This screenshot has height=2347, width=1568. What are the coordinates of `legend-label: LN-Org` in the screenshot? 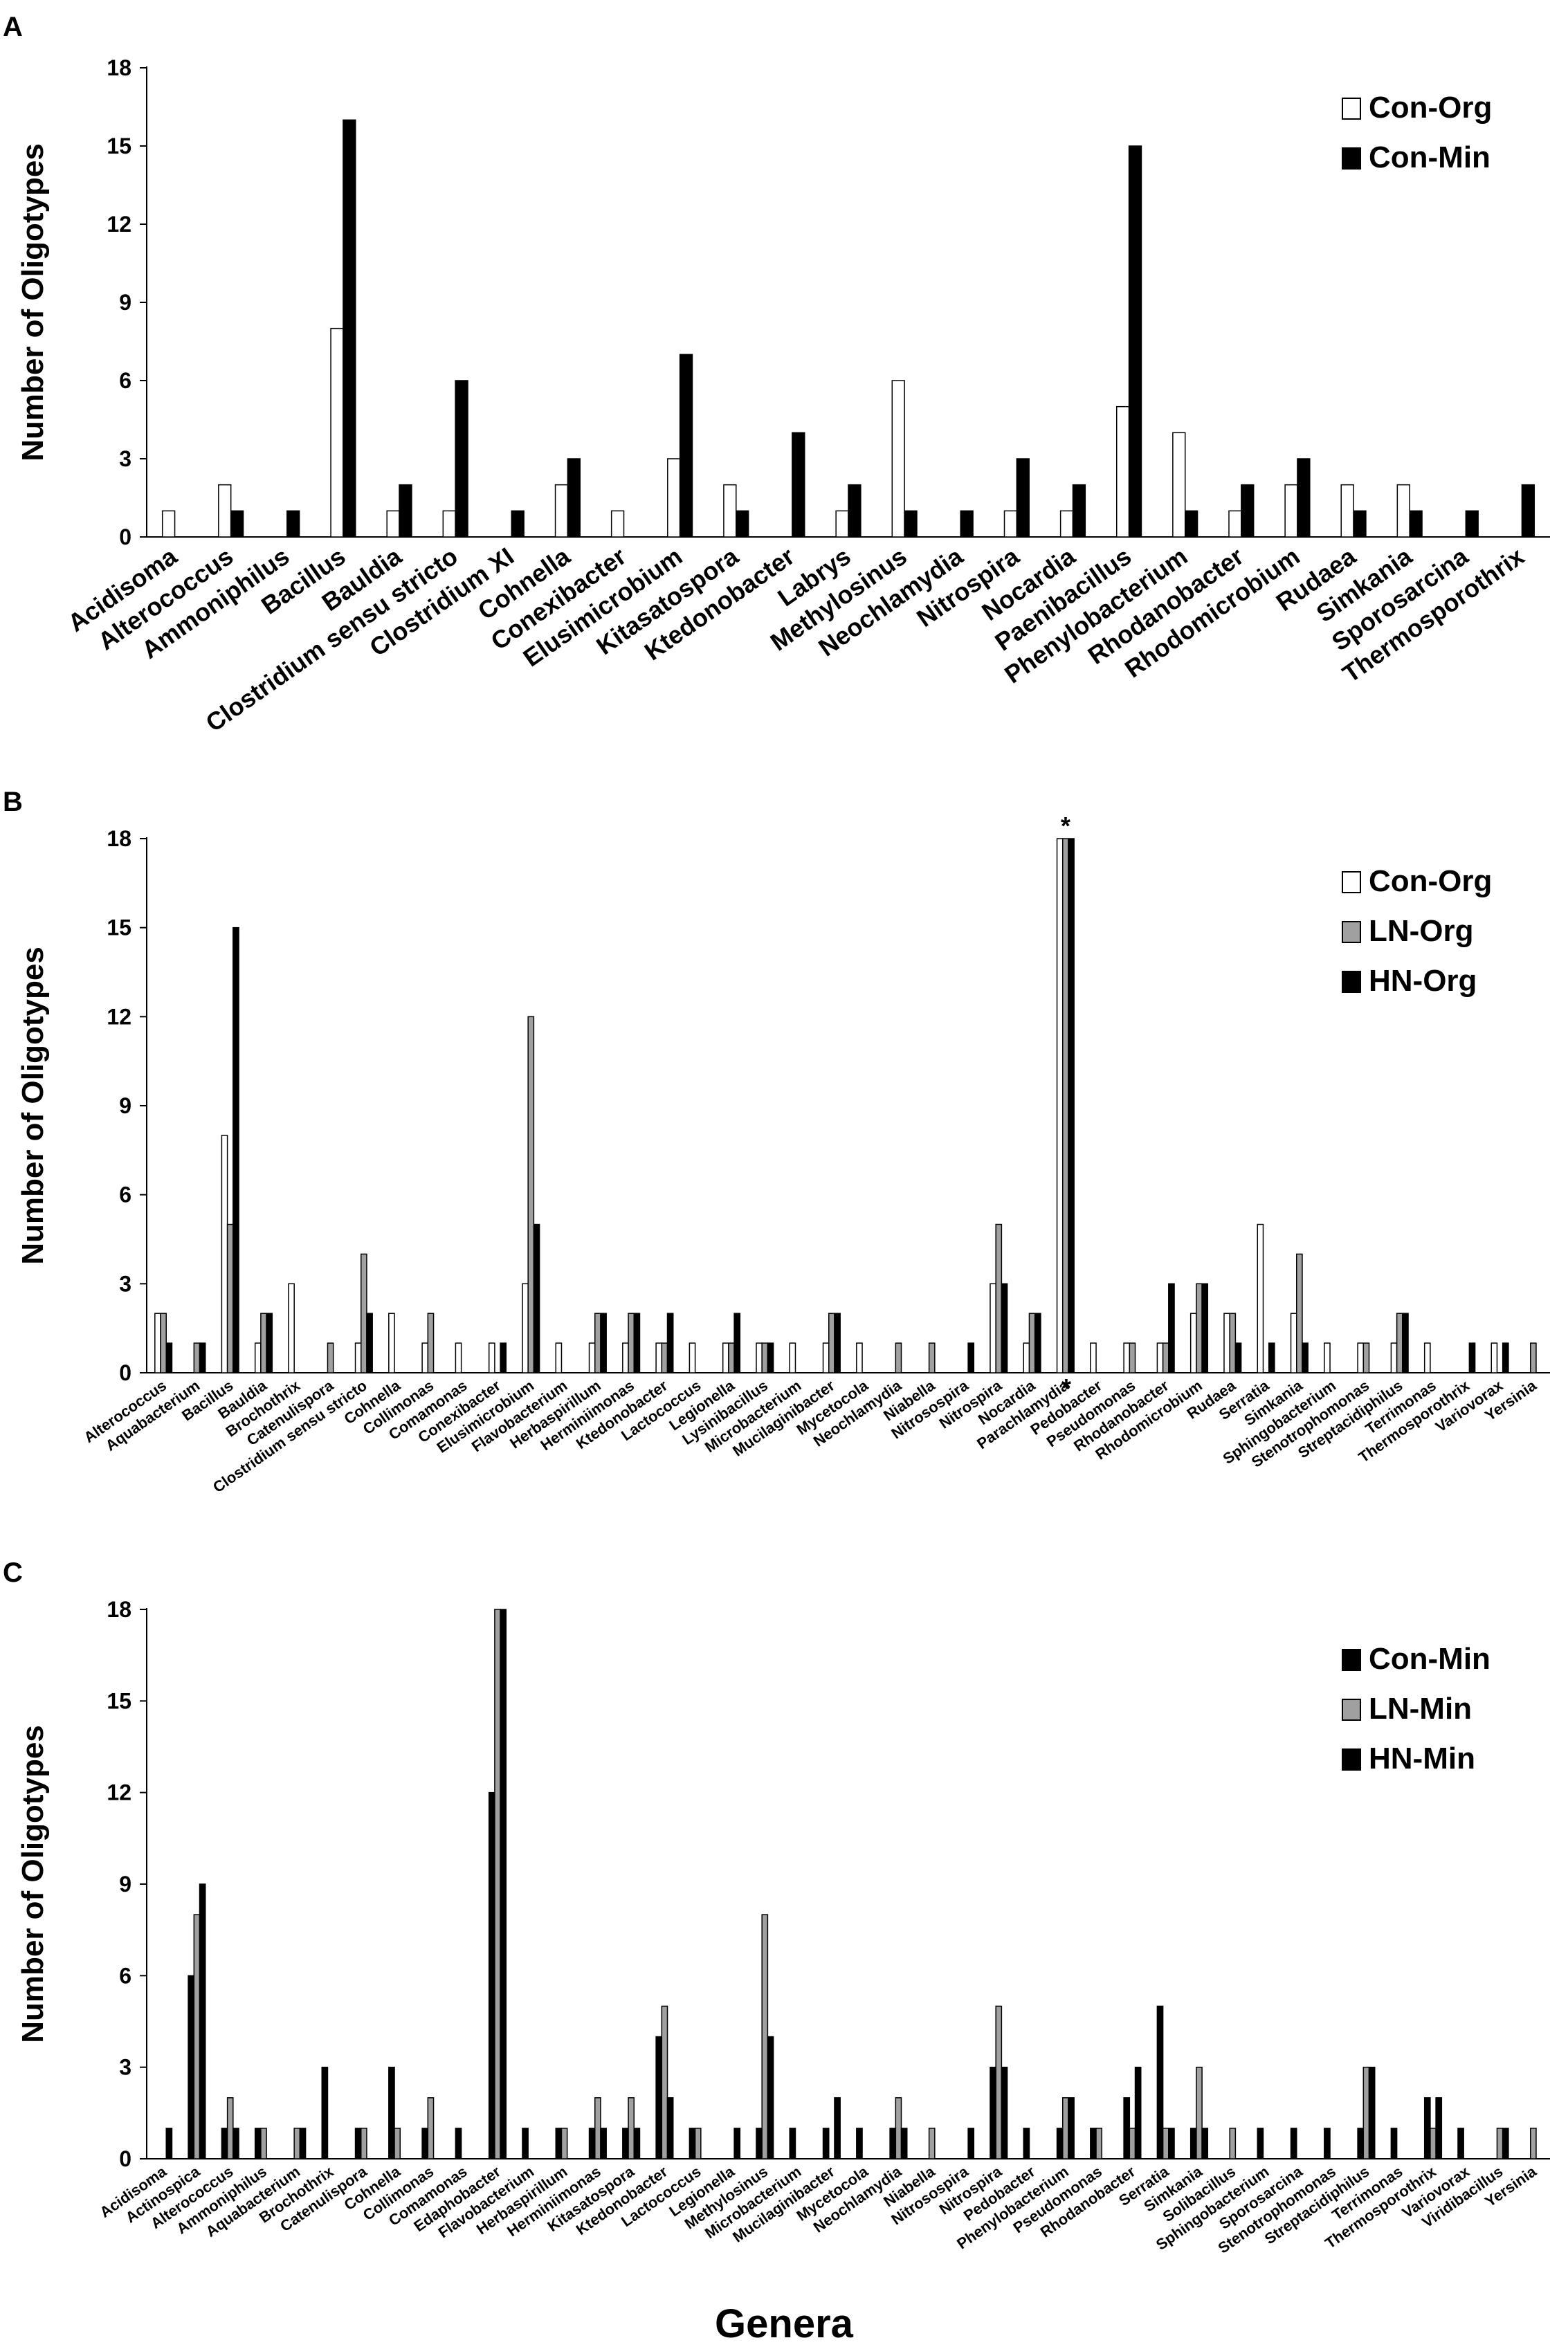 It's located at (1422, 931).